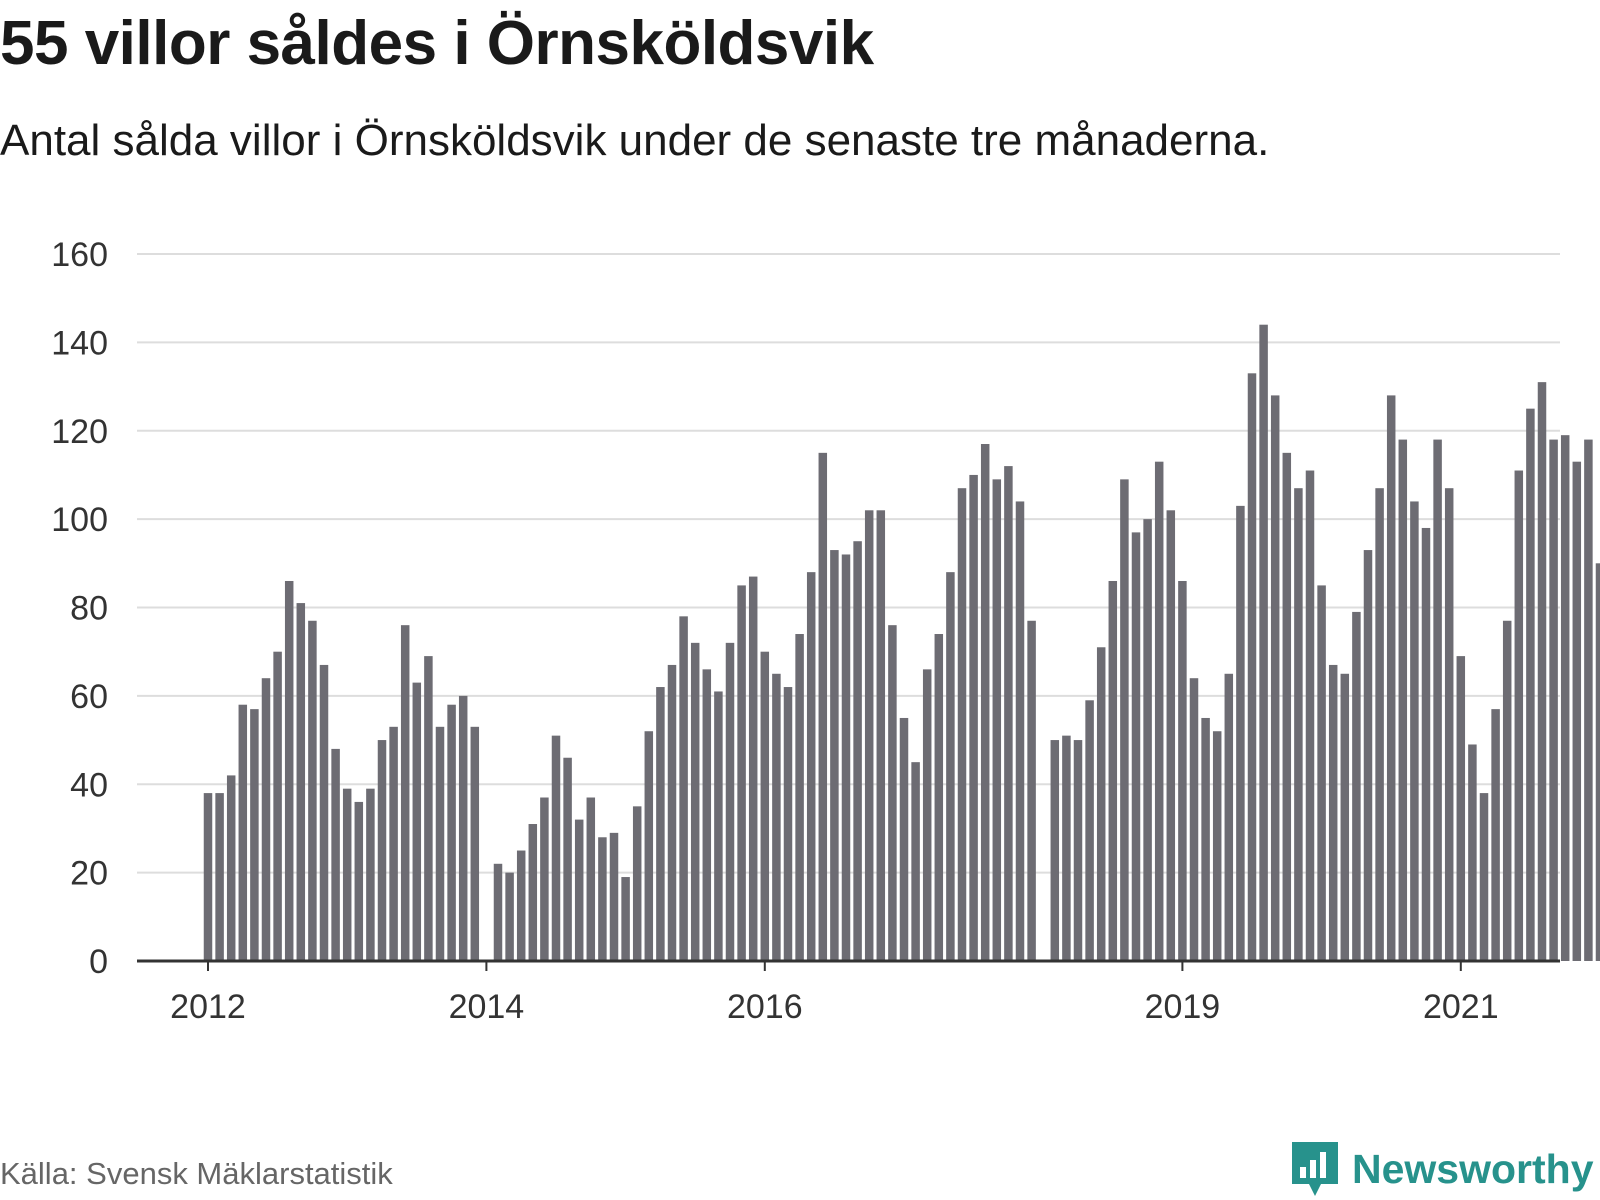  Describe the element at coordinates (89, 874) in the screenshot. I see `y-tick-label: 20` at that location.